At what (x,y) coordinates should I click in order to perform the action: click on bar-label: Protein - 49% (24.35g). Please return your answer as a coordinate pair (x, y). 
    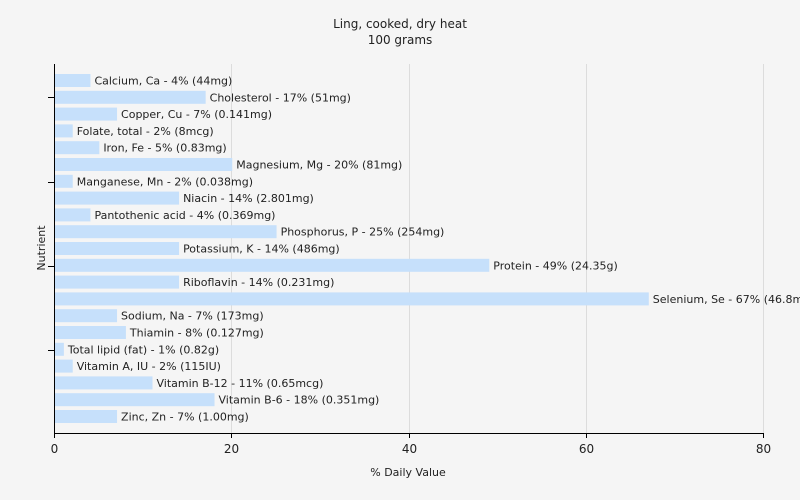
    Looking at the image, I should click on (555, 265).